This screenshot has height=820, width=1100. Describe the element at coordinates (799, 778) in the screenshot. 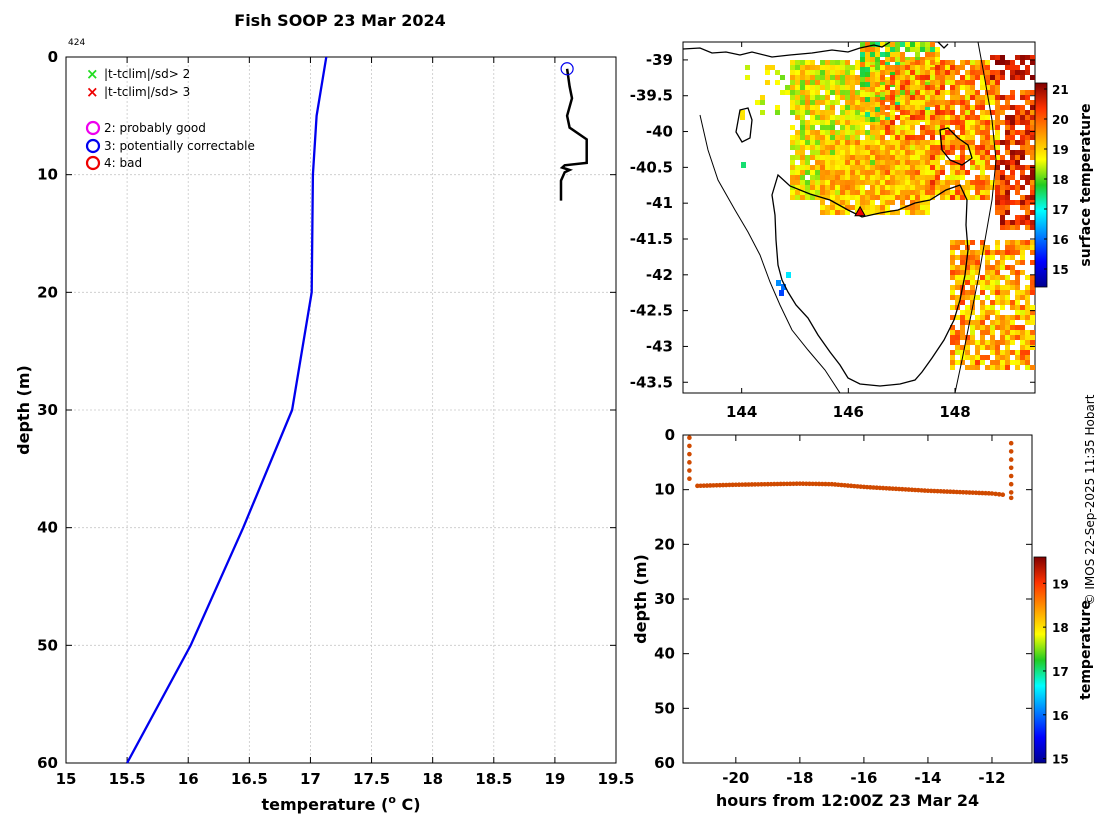

I see `x-tick-label: -18` at that location.